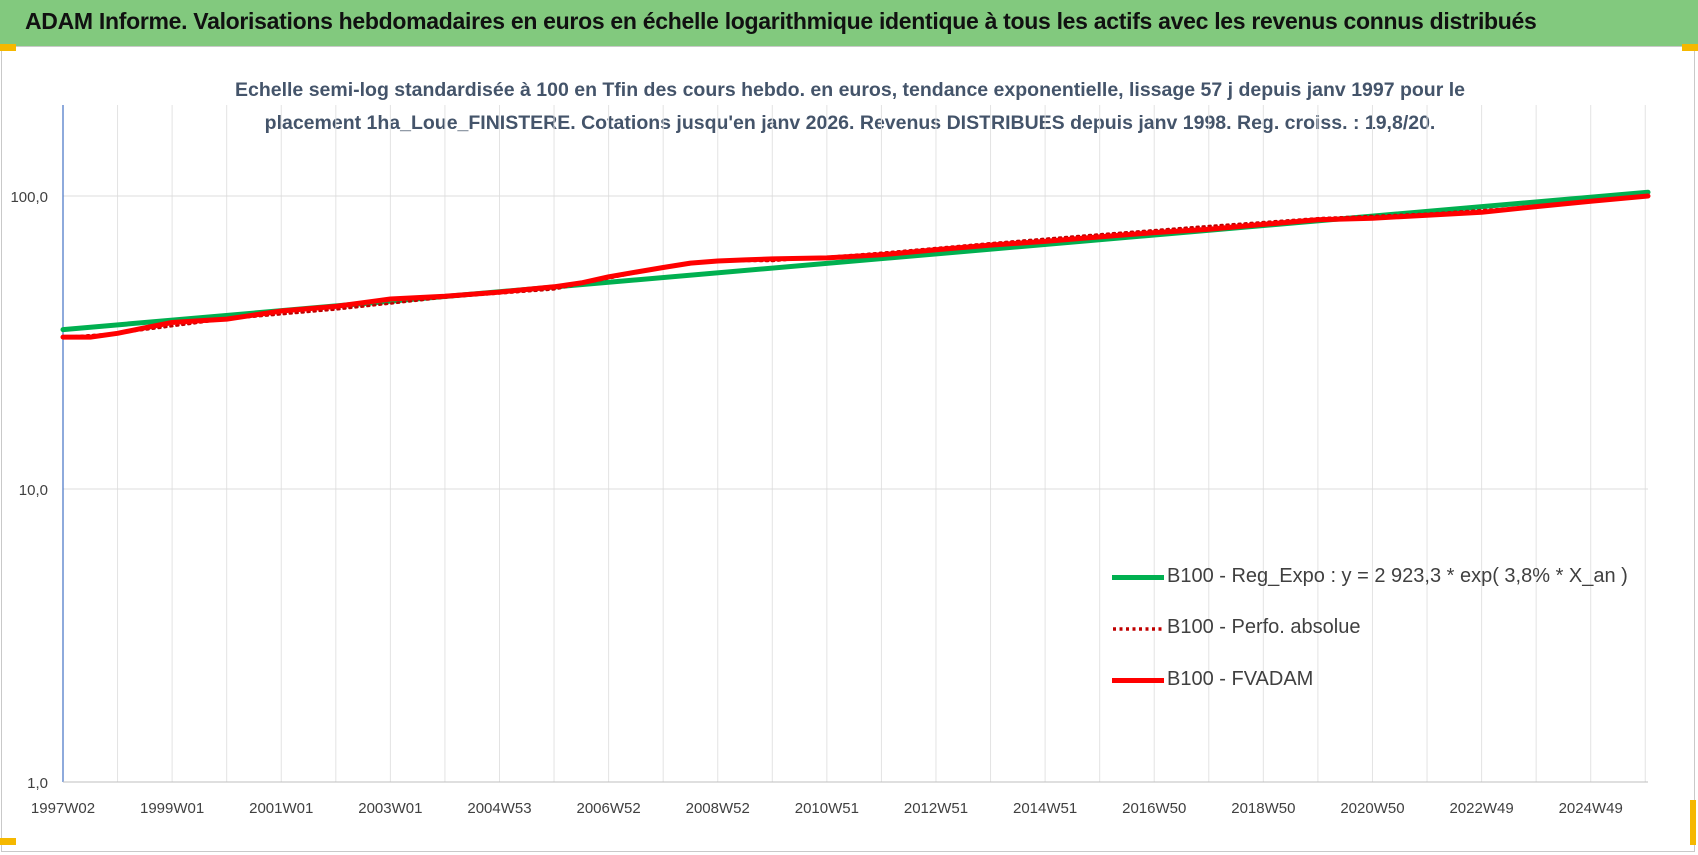  What do you see at coordinates (1138, 577) in the screenshot?
I see `legend-swatch-reg-expo` at bounding box center [1138, 577].